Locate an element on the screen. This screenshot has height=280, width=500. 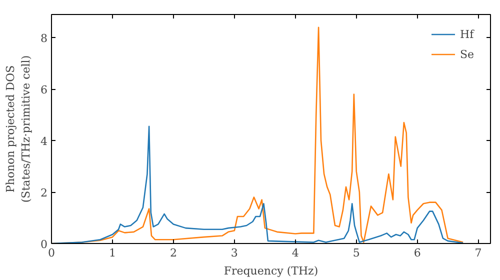
y-tick-label: 4 is located at coordinates (44, 141).